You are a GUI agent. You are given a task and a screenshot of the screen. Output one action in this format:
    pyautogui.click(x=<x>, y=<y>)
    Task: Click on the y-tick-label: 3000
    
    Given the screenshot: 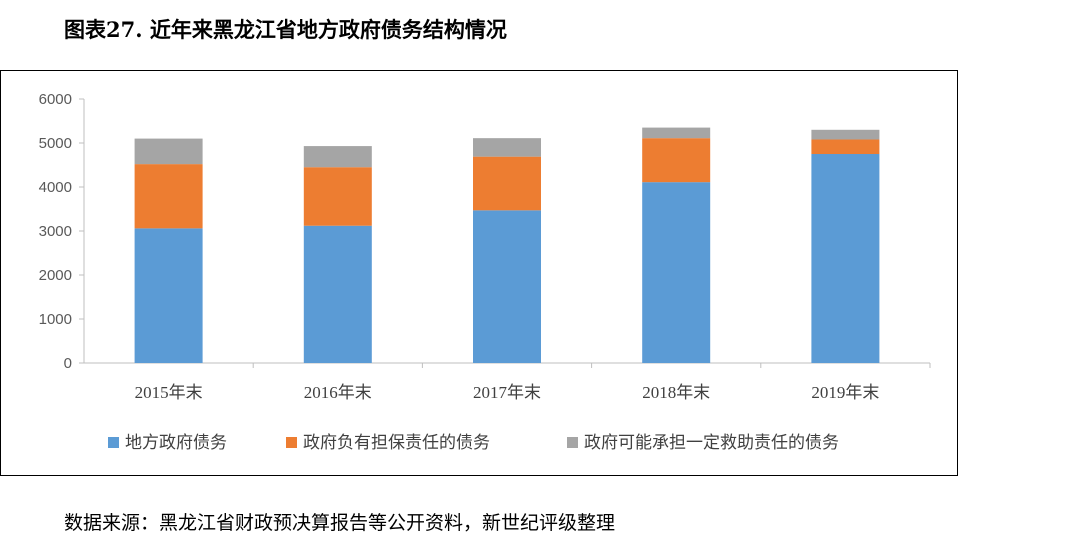 What is the action you would take?
    pyautogui.click(x=55, y=231)
    